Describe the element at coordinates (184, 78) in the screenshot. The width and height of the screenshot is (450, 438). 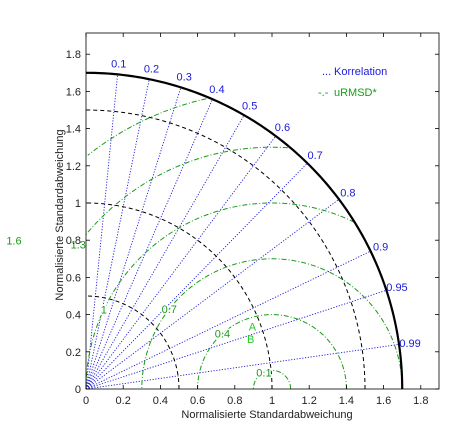
I see `correlation-label: 0.3` at that location.